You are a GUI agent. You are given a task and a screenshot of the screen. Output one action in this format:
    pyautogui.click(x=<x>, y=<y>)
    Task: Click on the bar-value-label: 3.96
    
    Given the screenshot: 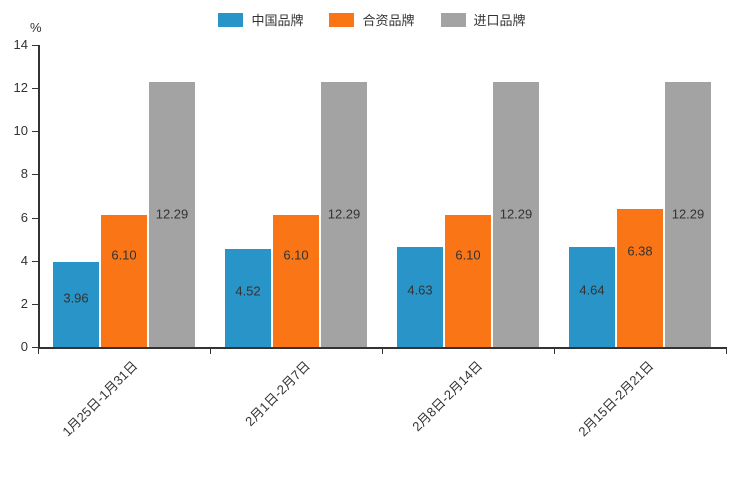 What is the action you would take?
    pyautogui.click(x=76, y=298)
    